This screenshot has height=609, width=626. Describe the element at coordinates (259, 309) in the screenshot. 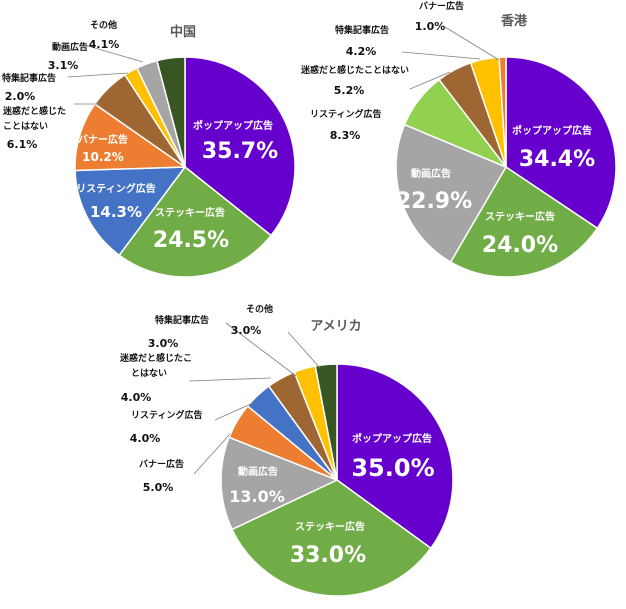

I see `pie3-slice-8-label: その他` at that location.